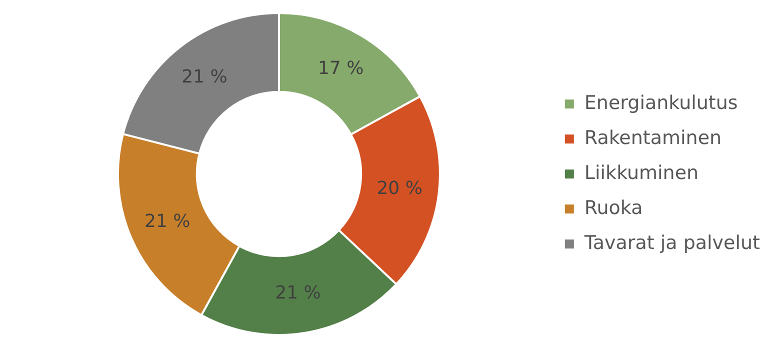 The width and height of the screenshot is (780, 337). Describe the element at coordinates (399, 188) in the screenshot. I see `data-label: 20 %` at that location.